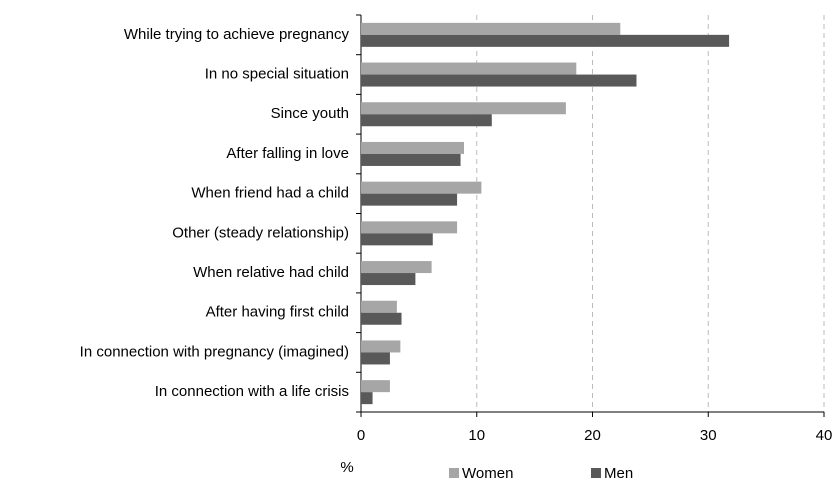  Describe the element at coordinates (824, 435) in the screenshot. I see `x-tick-label: 40` at that location.